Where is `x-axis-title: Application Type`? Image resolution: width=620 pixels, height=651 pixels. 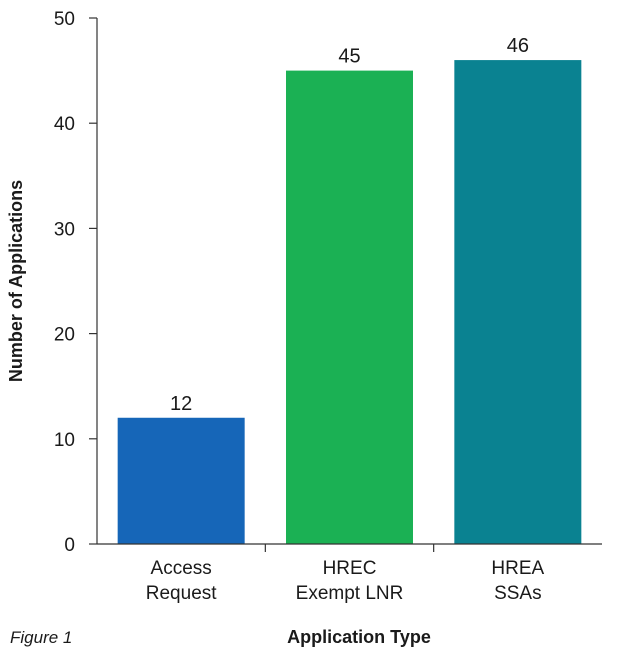
x-axis-title: Application Type is located at coordinates (359, 637).